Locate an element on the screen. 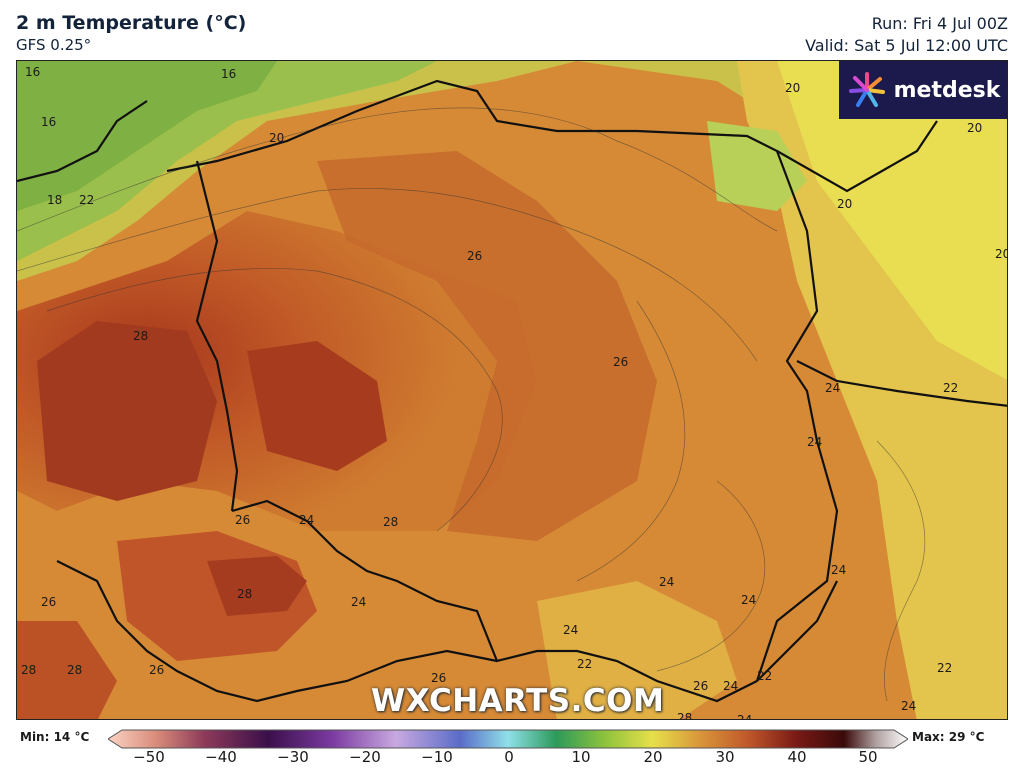 This screenshot has width=1024, height=784. legend-tick: −50 is located at coordinates (149, 757).